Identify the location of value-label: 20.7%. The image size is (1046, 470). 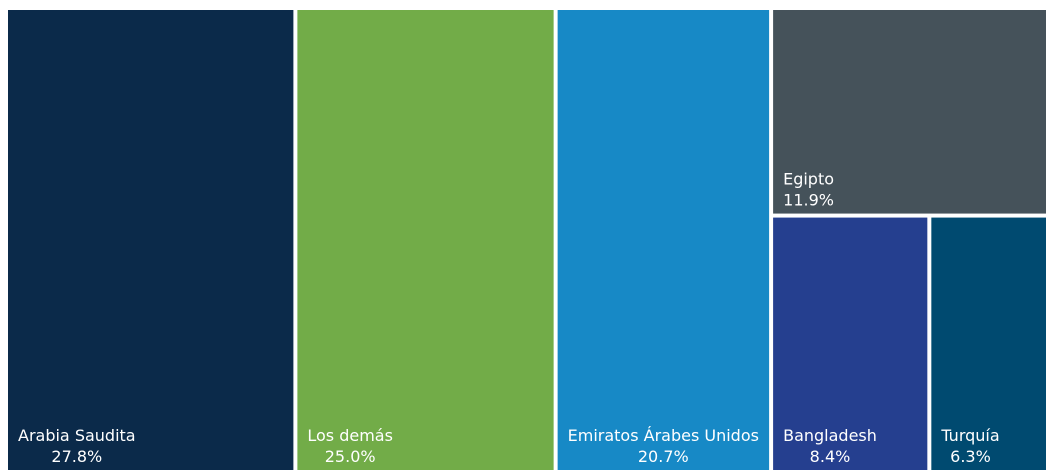
(663, 456).